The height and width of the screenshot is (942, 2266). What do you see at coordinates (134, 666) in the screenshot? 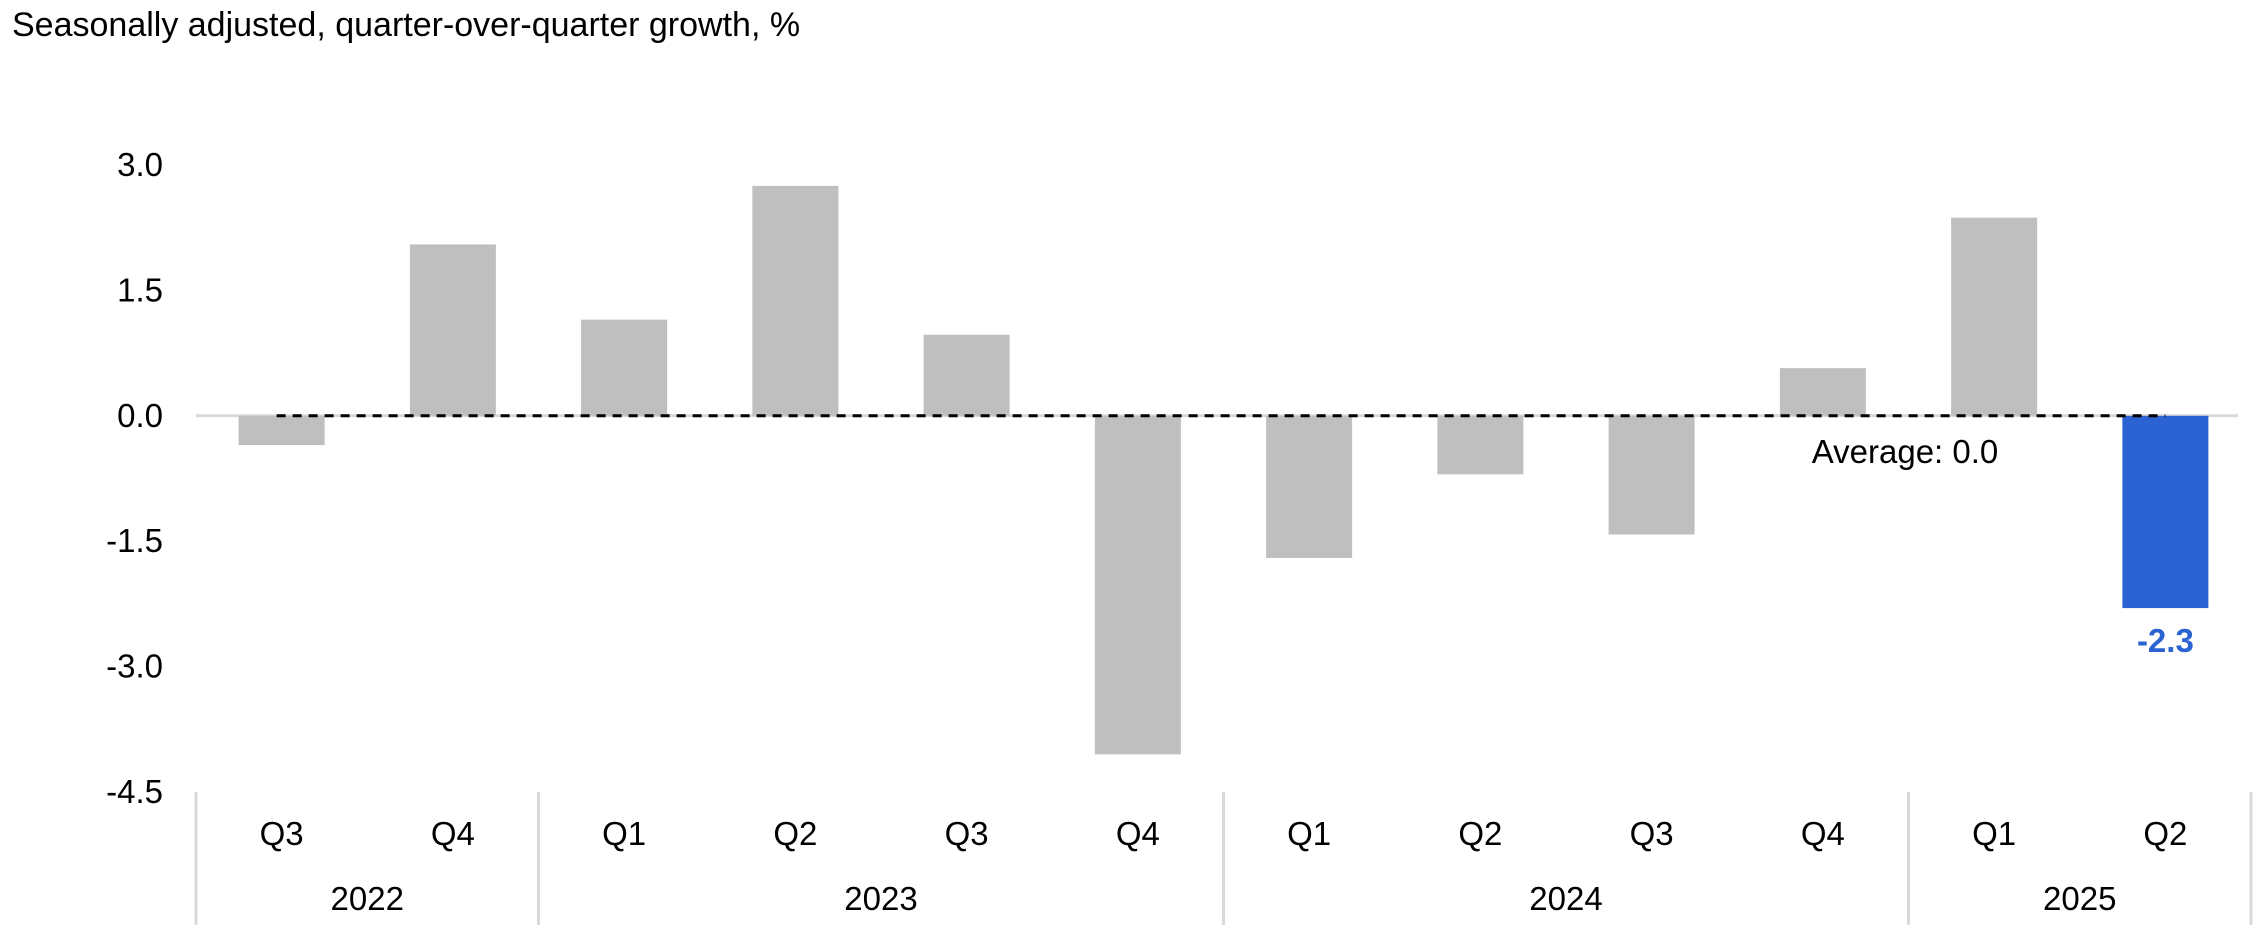
I see `y-tick-label: -3.0` at bounding box center [134, 666].